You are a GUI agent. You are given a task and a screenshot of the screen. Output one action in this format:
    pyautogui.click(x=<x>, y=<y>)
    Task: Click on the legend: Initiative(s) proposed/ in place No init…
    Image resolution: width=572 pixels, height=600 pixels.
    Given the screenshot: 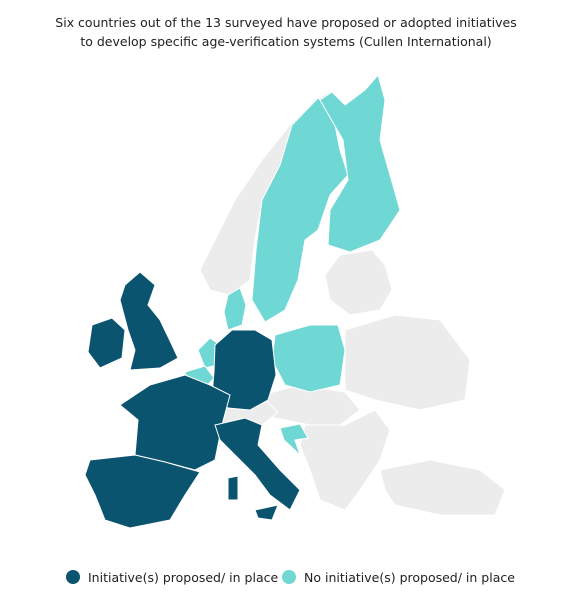 What is the action you would take?
    pyautogui.click(x=290, y=577)
    